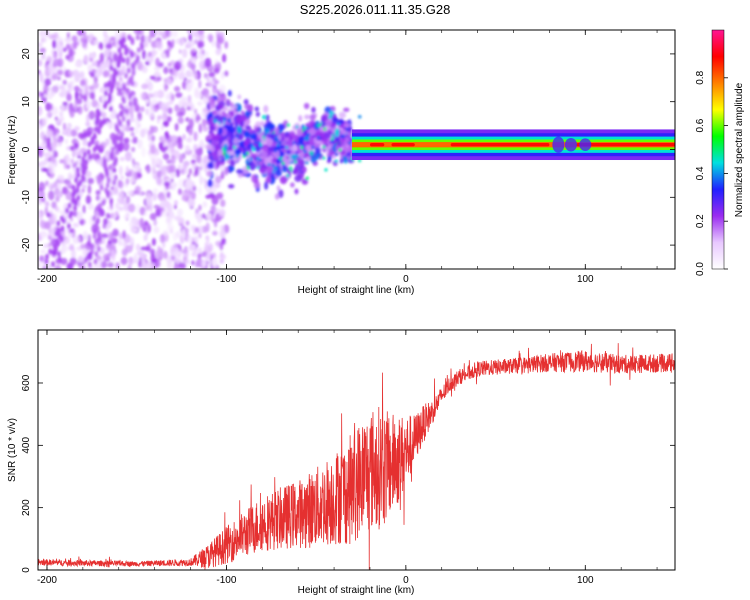  What do you see at coordinates (700, 269) in the screenshot?
I see `colorbar-tick-label: 0.0` at bounding box center [700, 269].